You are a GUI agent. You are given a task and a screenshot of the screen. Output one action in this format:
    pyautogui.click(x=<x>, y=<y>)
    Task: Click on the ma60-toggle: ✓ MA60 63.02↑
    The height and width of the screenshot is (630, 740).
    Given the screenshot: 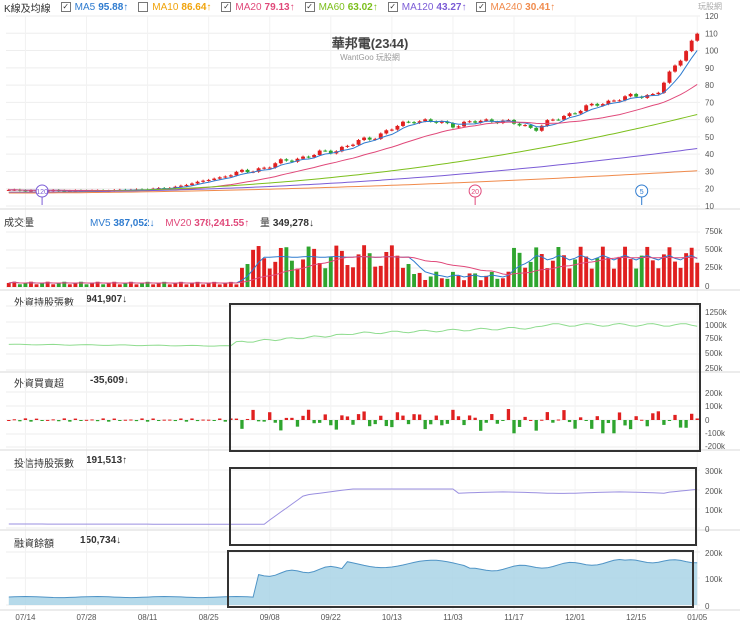 What is the action you would take?
    pyautogui.click(x=341, y=7)
    